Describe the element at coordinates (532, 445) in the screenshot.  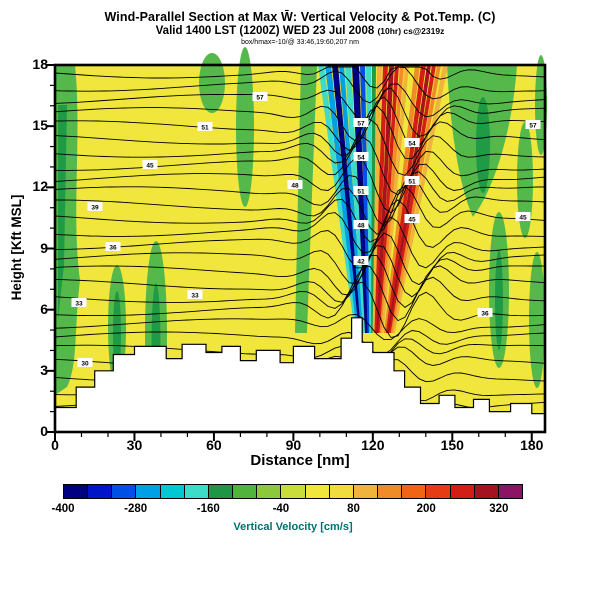
I see `x-tick-label: 180` at that location.